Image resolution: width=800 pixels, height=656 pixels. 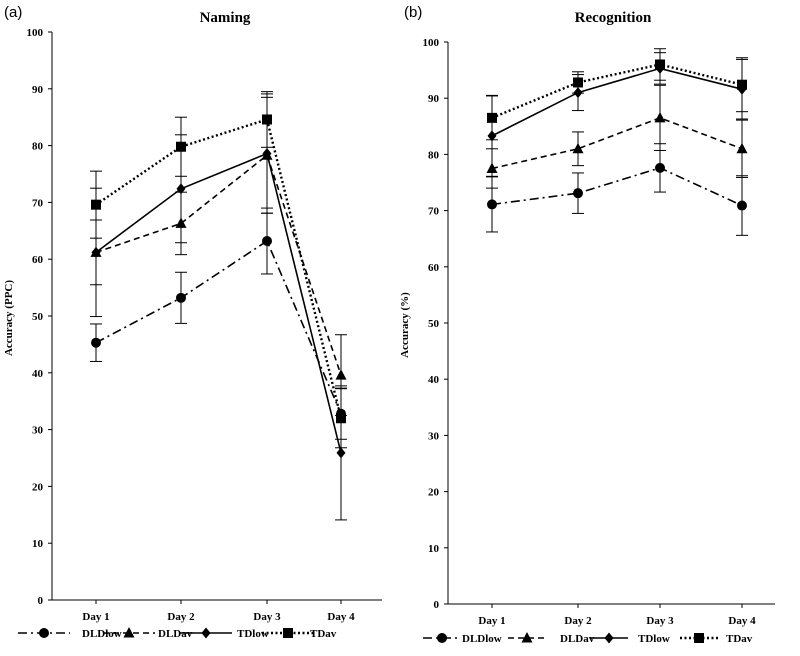 What do you see at coordinates (413, 12) in the screenshot?
I see `panel-label: (b)` at bounding box center [413, 12].